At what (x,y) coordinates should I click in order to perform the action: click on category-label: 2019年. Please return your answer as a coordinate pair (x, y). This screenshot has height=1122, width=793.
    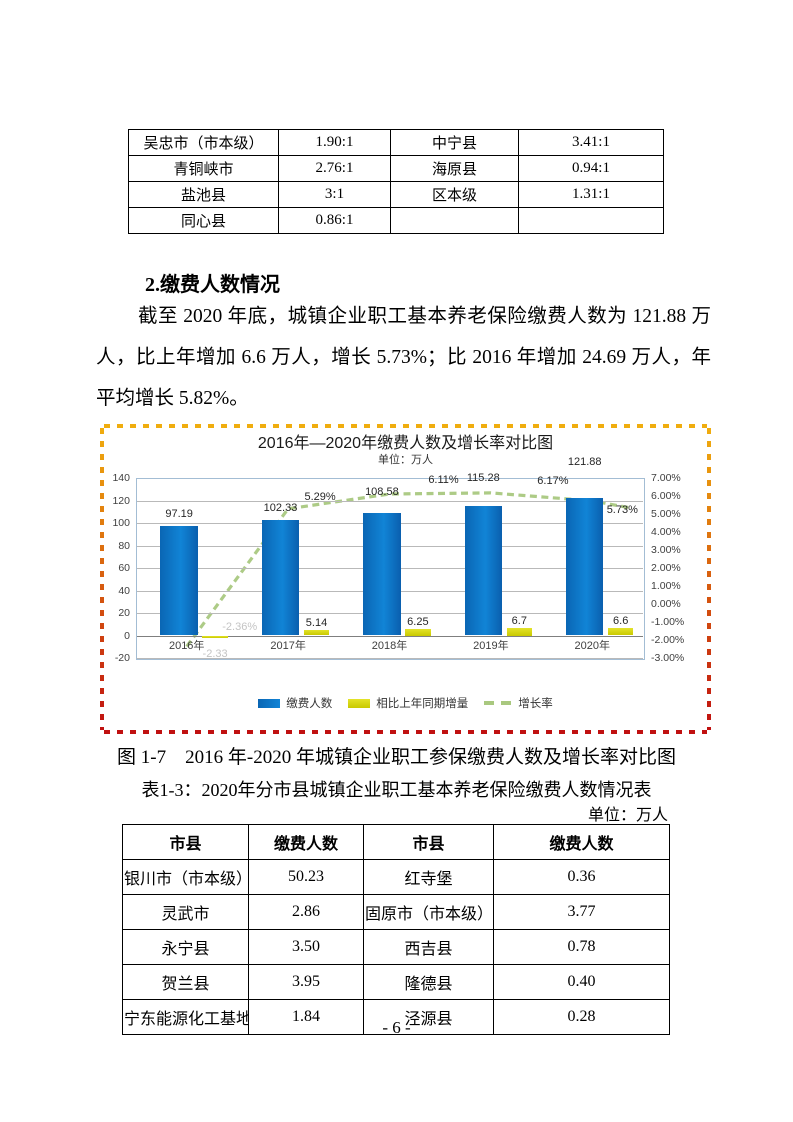
    Looking at the image, I should click on (491, 645).